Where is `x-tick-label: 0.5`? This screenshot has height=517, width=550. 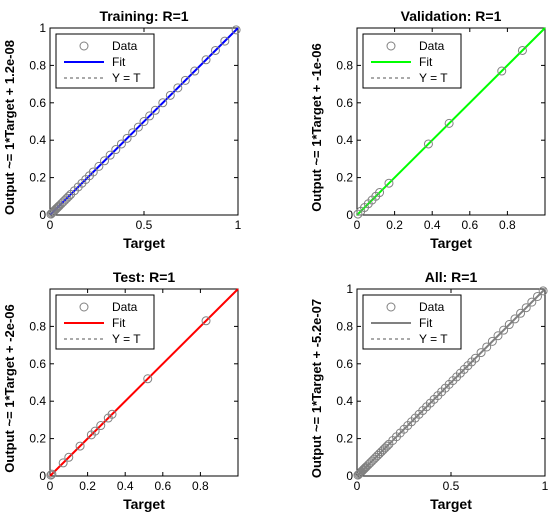
x-tick-label: 0.5 is located at coordinates (451, 486).